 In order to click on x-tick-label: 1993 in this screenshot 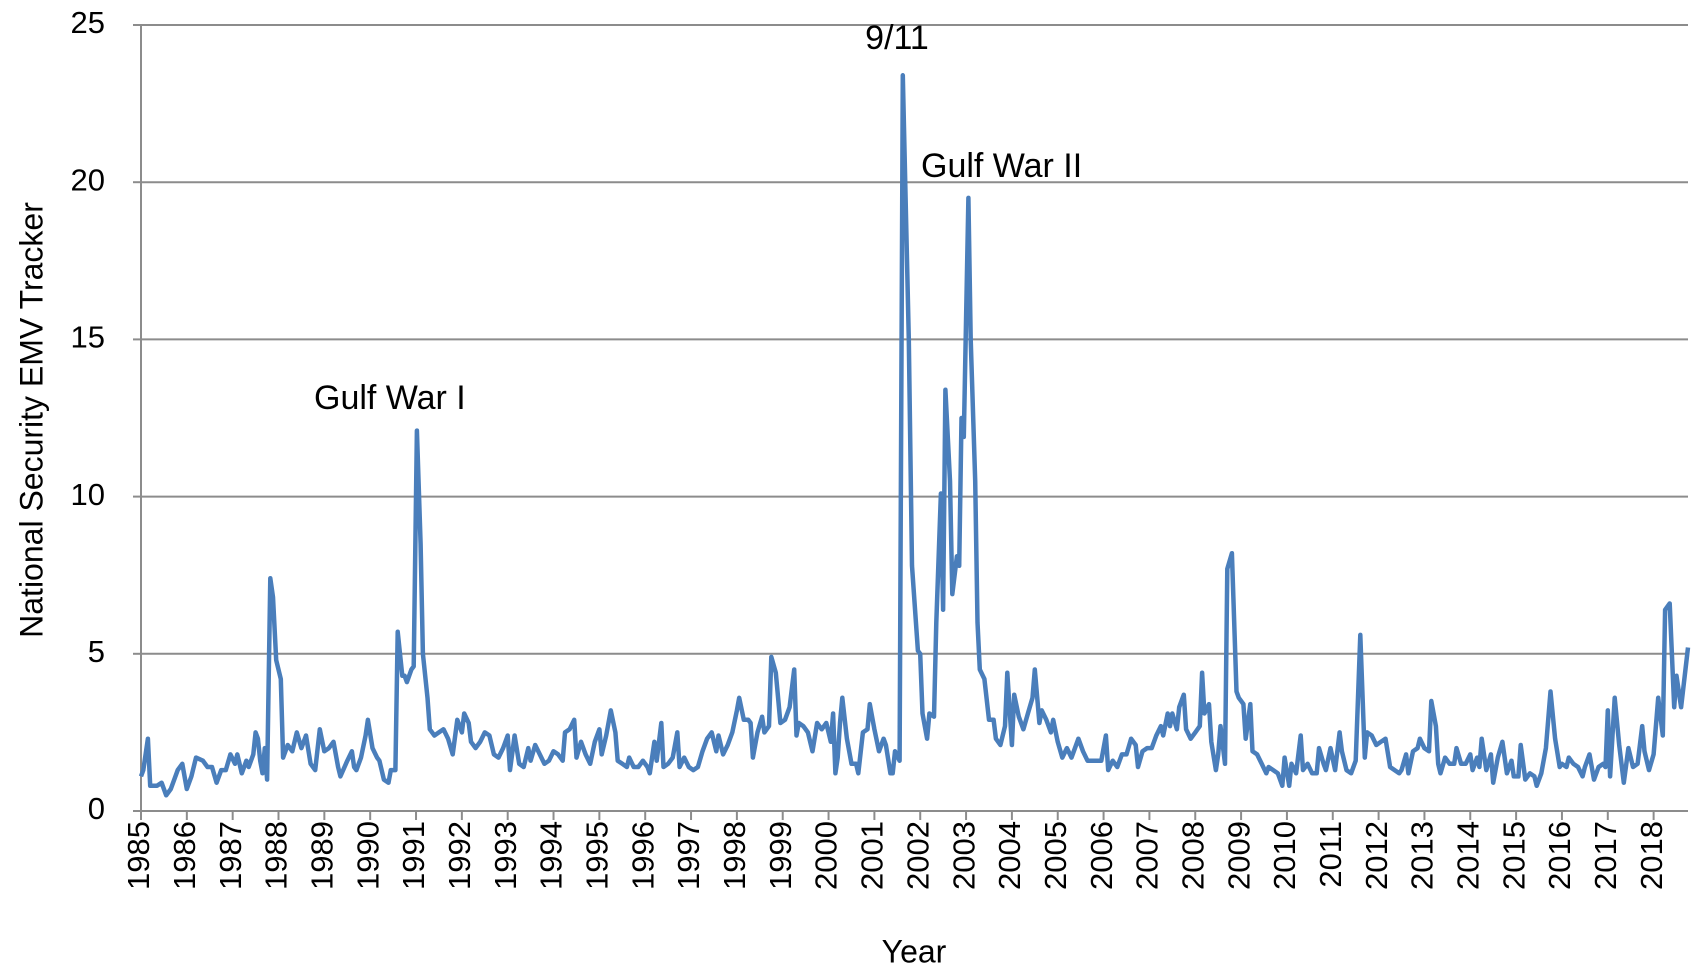, I will do `click(505, 855)`.